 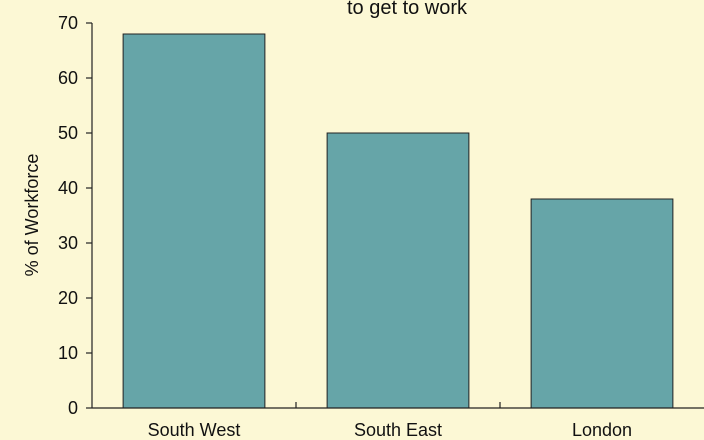 What do you see at coordinates (68, 133) in the screenshot?
I see `y-tick-label: 50` at bounding box center [68, 133].